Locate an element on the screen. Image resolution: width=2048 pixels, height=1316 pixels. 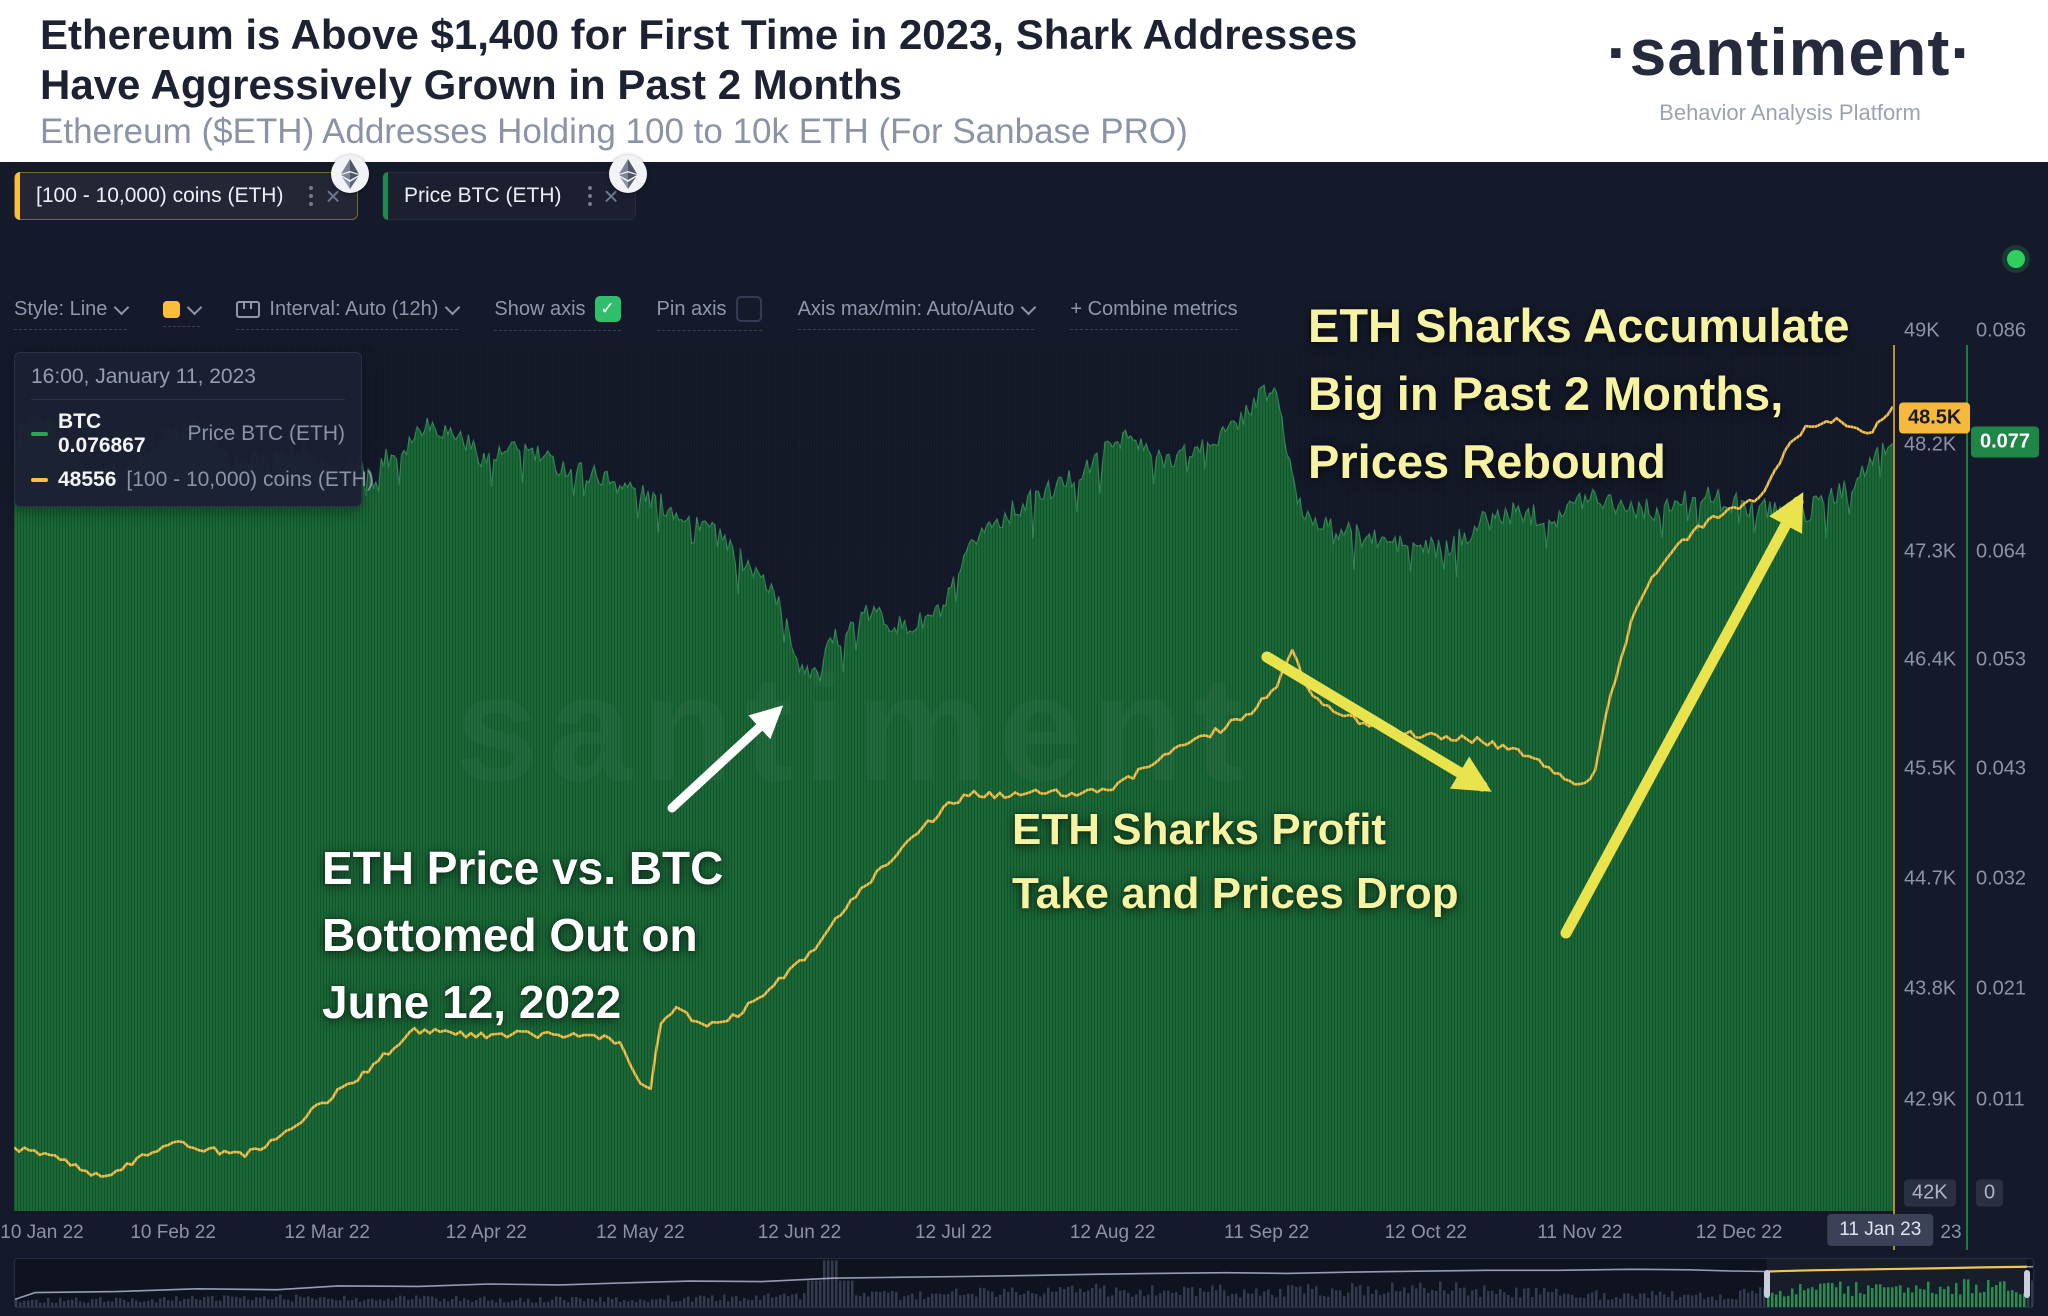
tooltip-row: BTC 0.076867 Price BTC (ETH) is located at coordinates (188, 434).